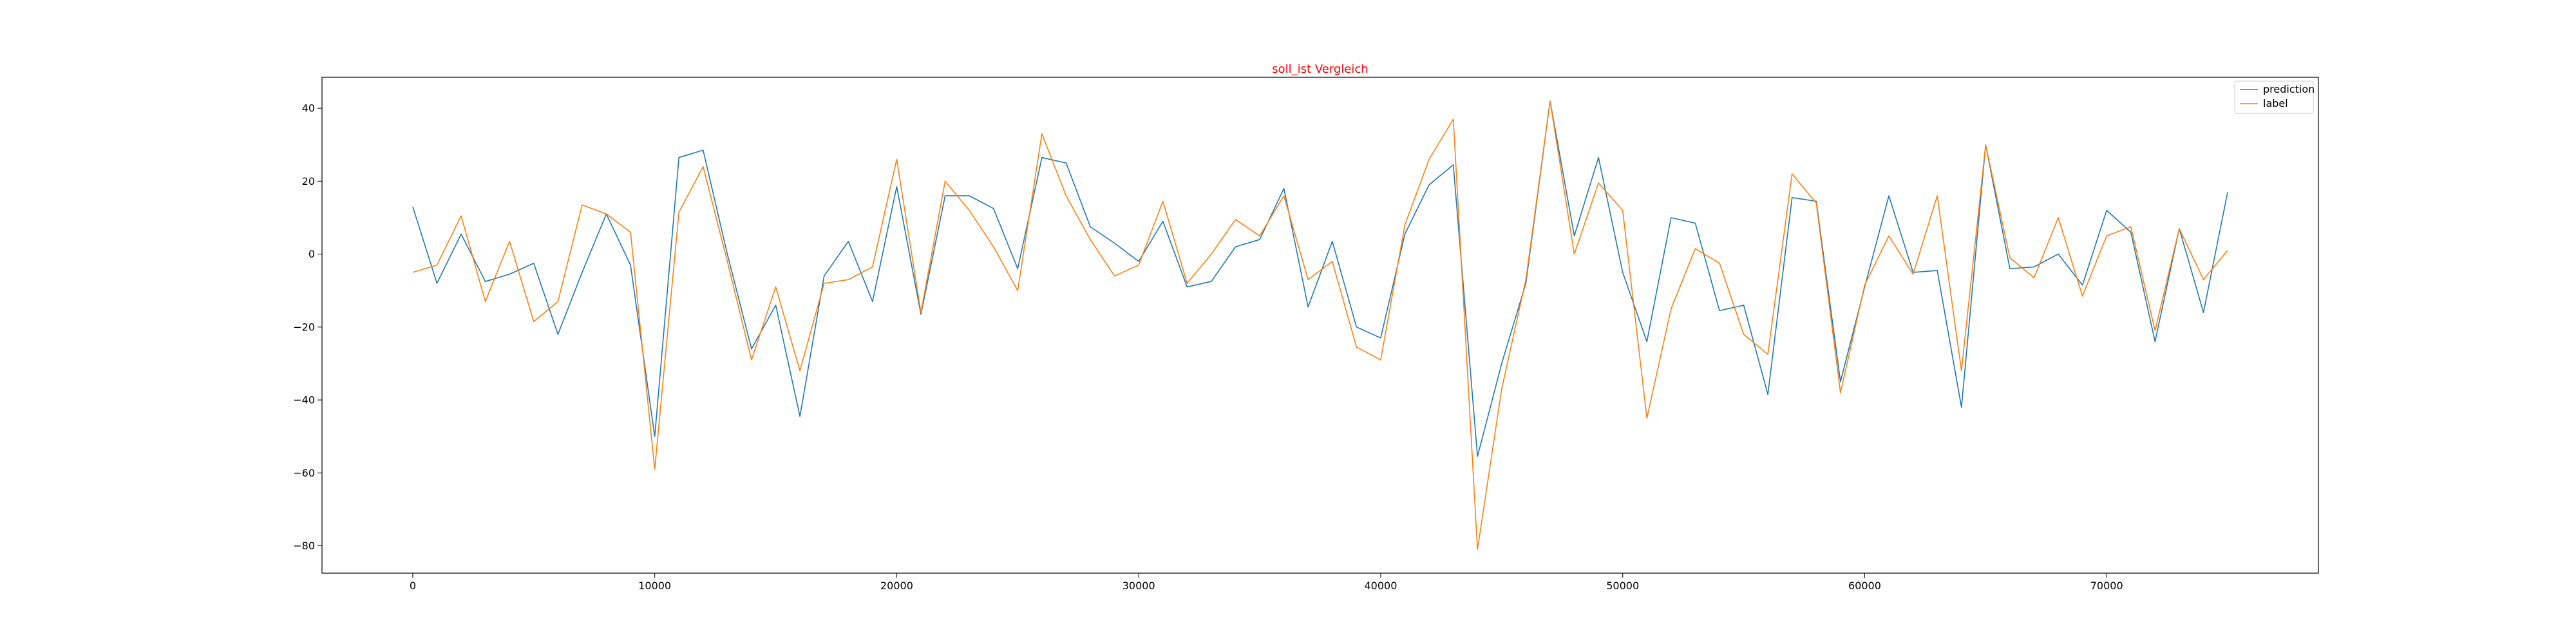 The image size is (2576, 644). Describe the element at coordinates (1138, 586) in the screenshot. I see `x-tick-label: 30000` at that location.